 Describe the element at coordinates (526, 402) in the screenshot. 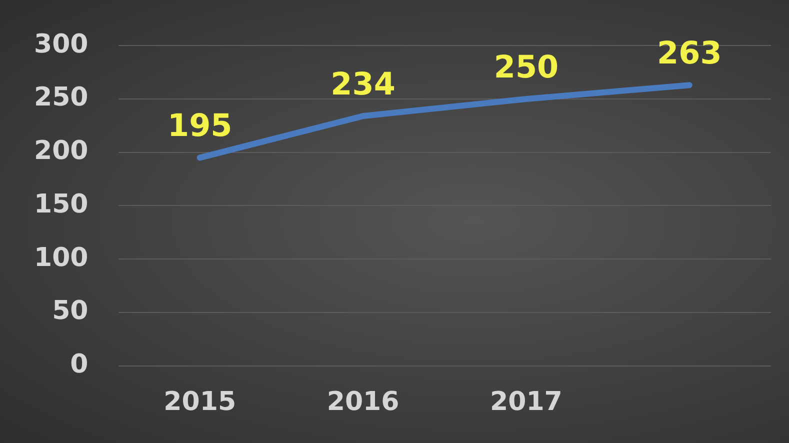

I see `x-tick-label: 2017` at that location.